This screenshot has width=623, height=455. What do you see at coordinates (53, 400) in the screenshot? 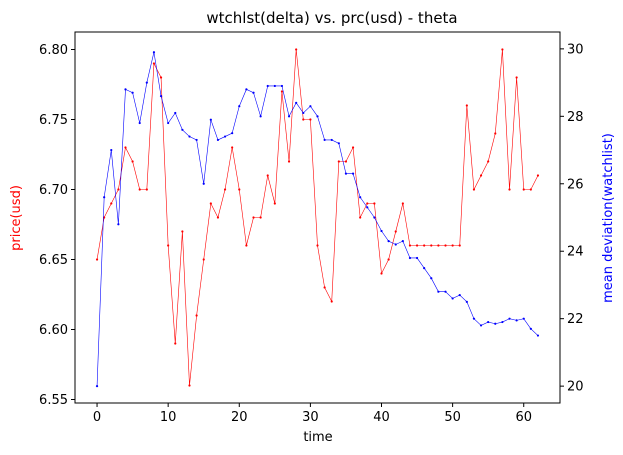
I see `y-left-tick-label: 6.55` at bounding box center [53, 400].